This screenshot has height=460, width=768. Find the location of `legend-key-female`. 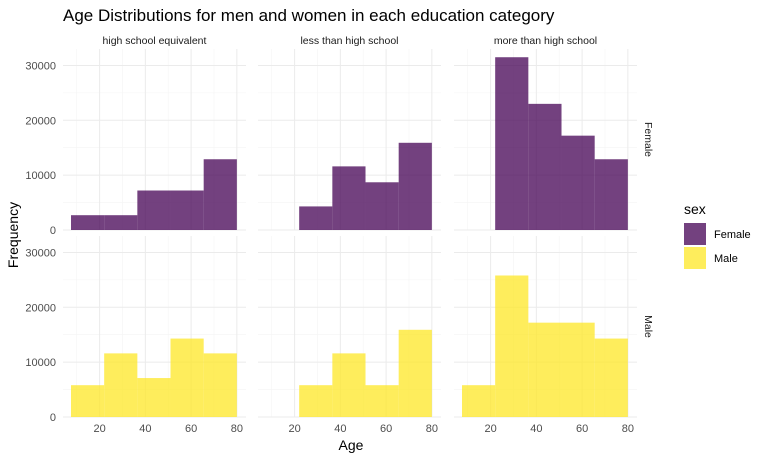

legend-key-female is located at coordinates (695, 234).